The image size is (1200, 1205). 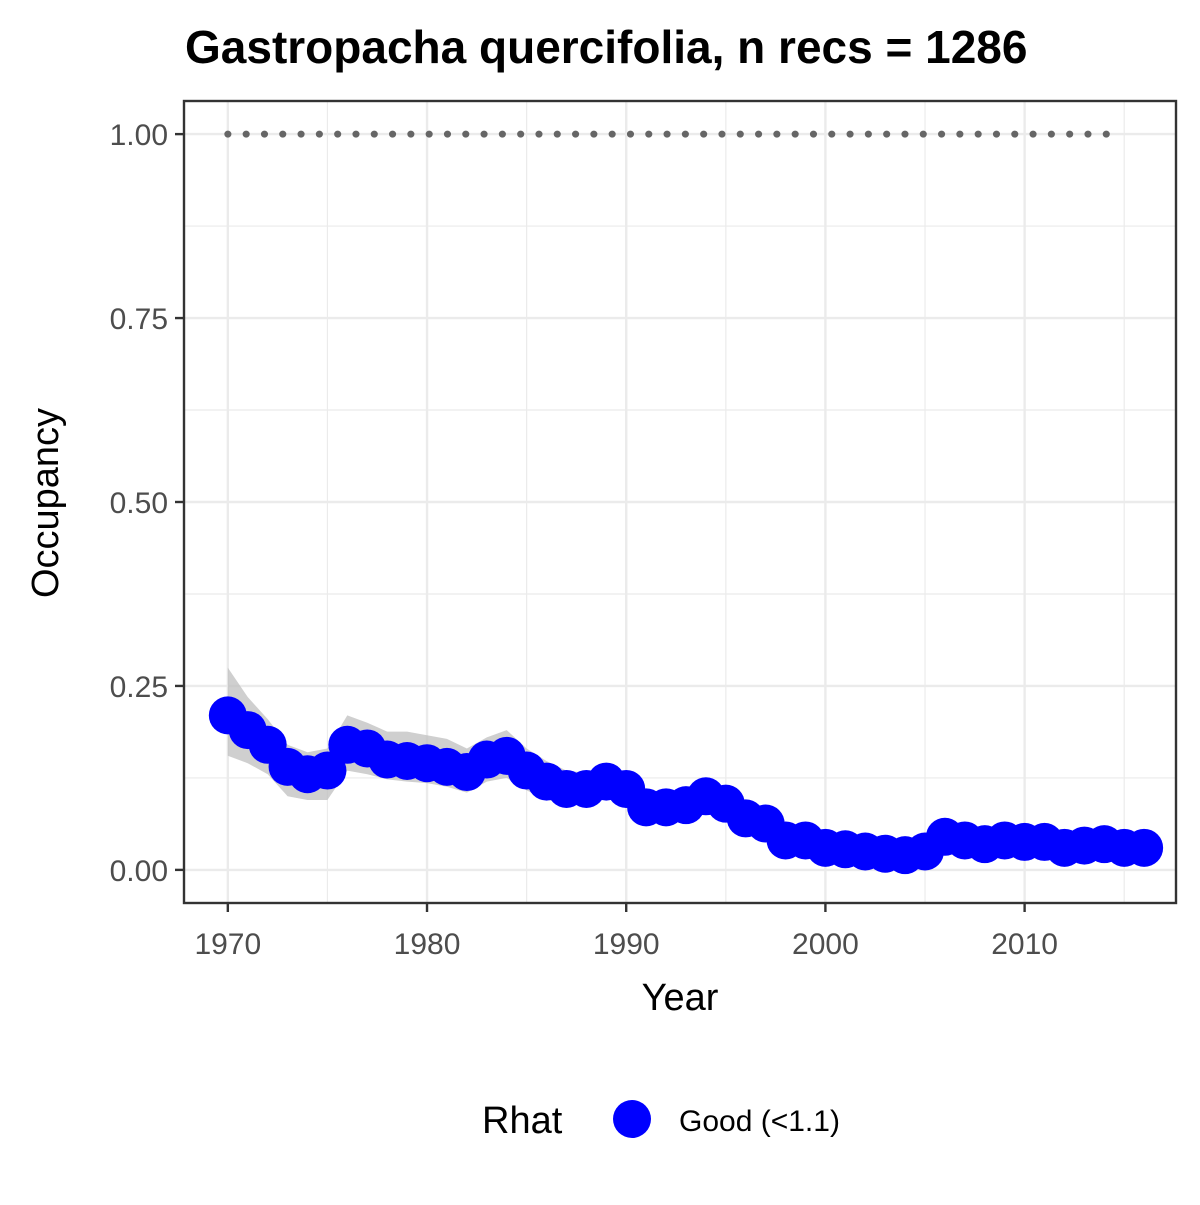 What do you see at coordinates (139, 135) in the screenshot?
I see `y-tick-label: 1.00` at bounding box center [139, 135].